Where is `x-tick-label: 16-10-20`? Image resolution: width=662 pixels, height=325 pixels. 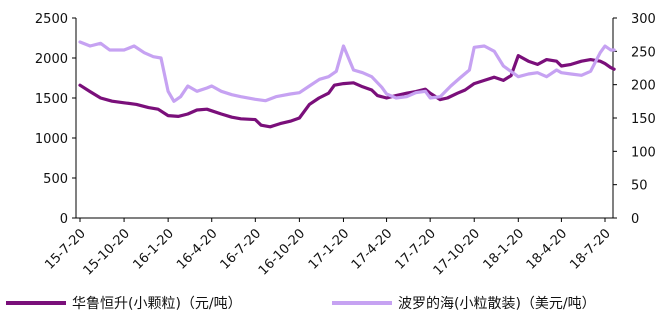
x-tick-label: 16-10-20 is located at coordinates (282, 252).